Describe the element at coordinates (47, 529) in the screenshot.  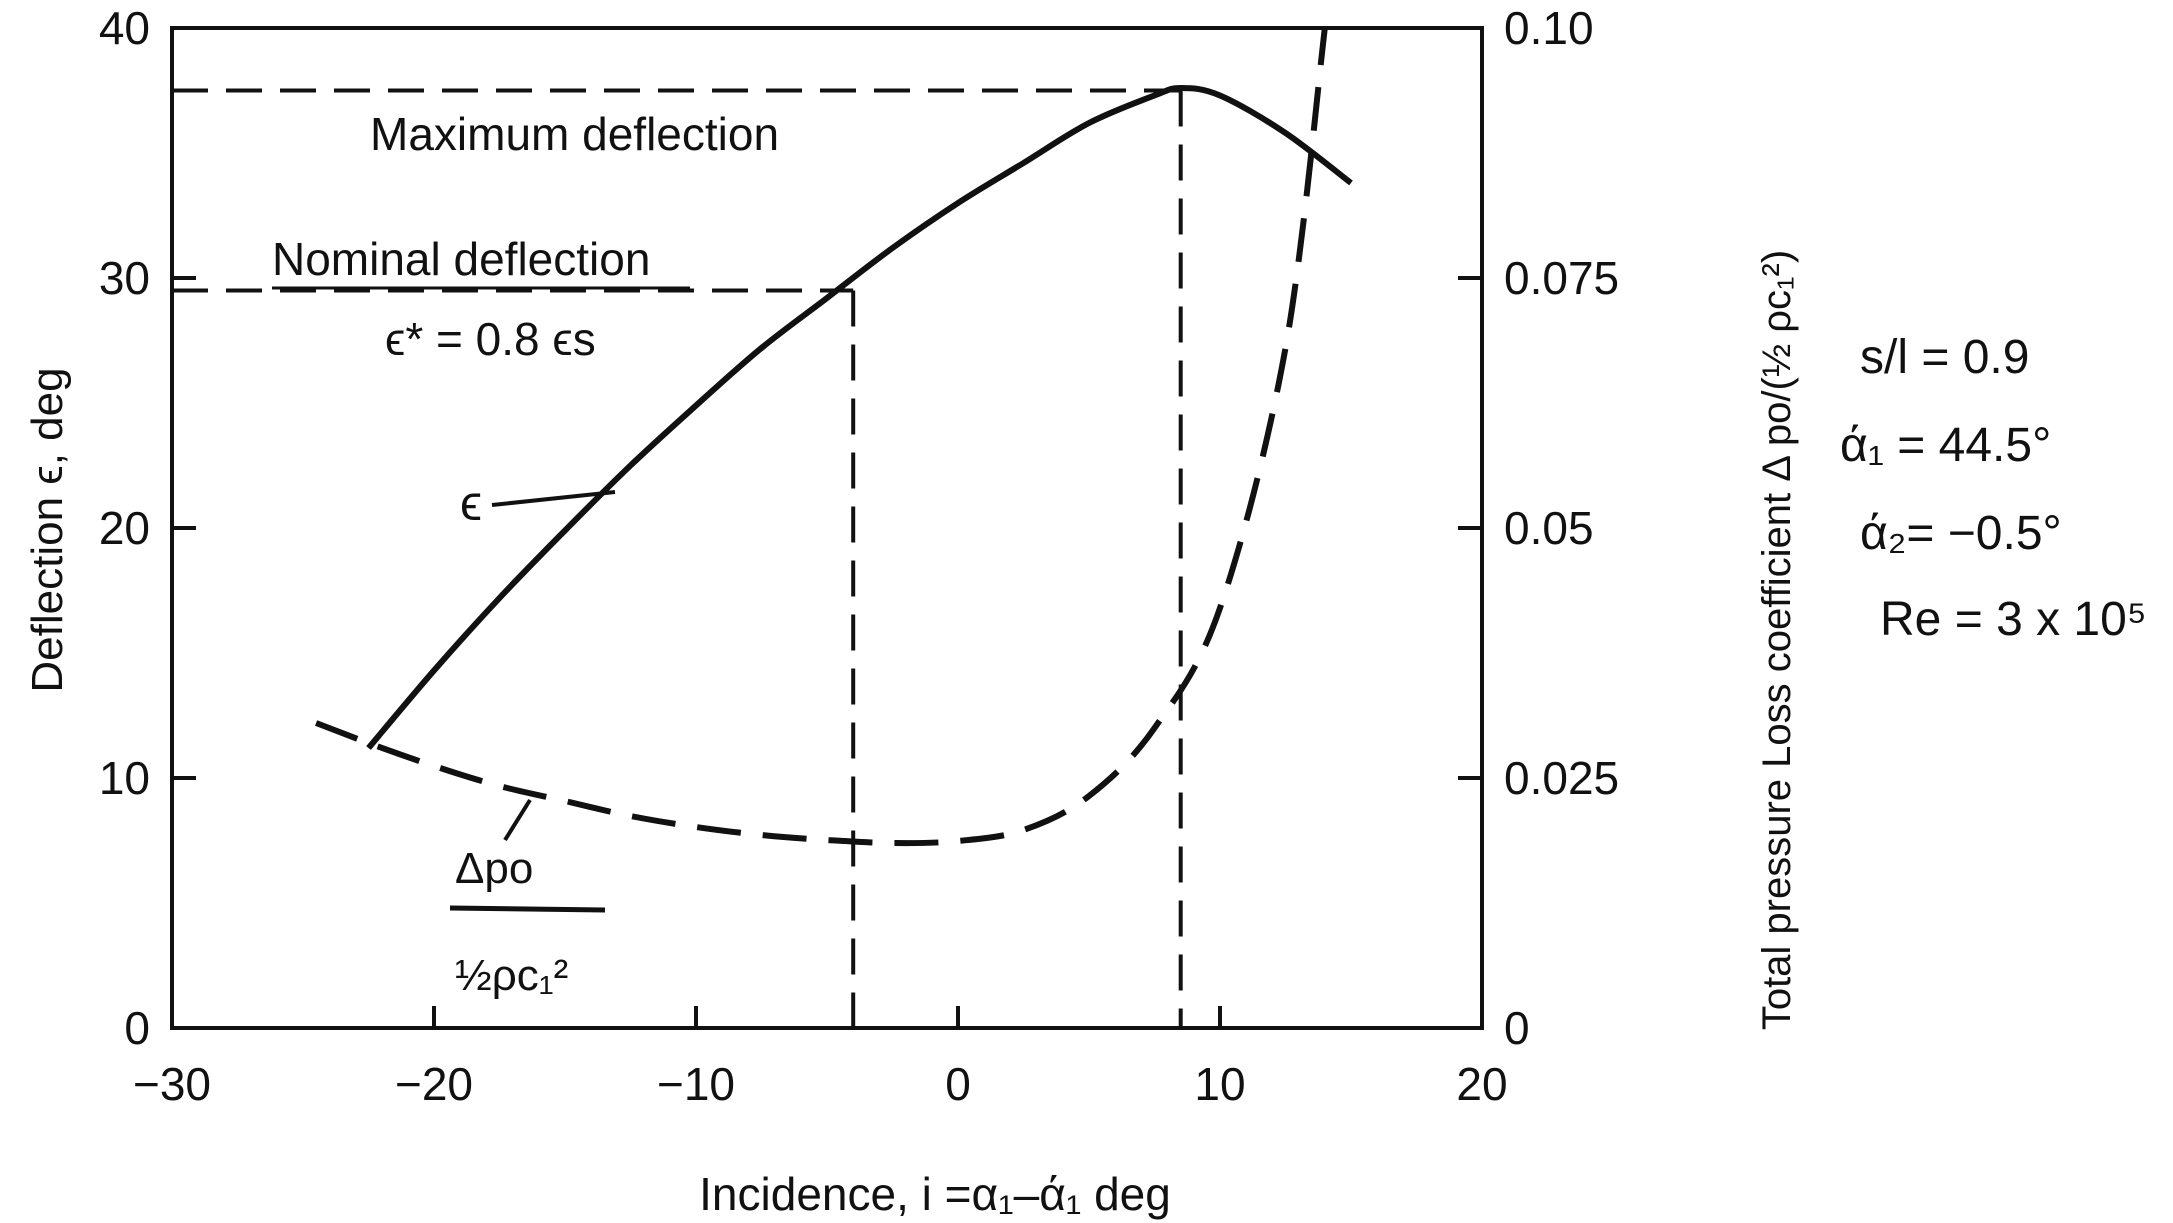
I see `left-axis-label: Deflection ϵ, deg` at that location.